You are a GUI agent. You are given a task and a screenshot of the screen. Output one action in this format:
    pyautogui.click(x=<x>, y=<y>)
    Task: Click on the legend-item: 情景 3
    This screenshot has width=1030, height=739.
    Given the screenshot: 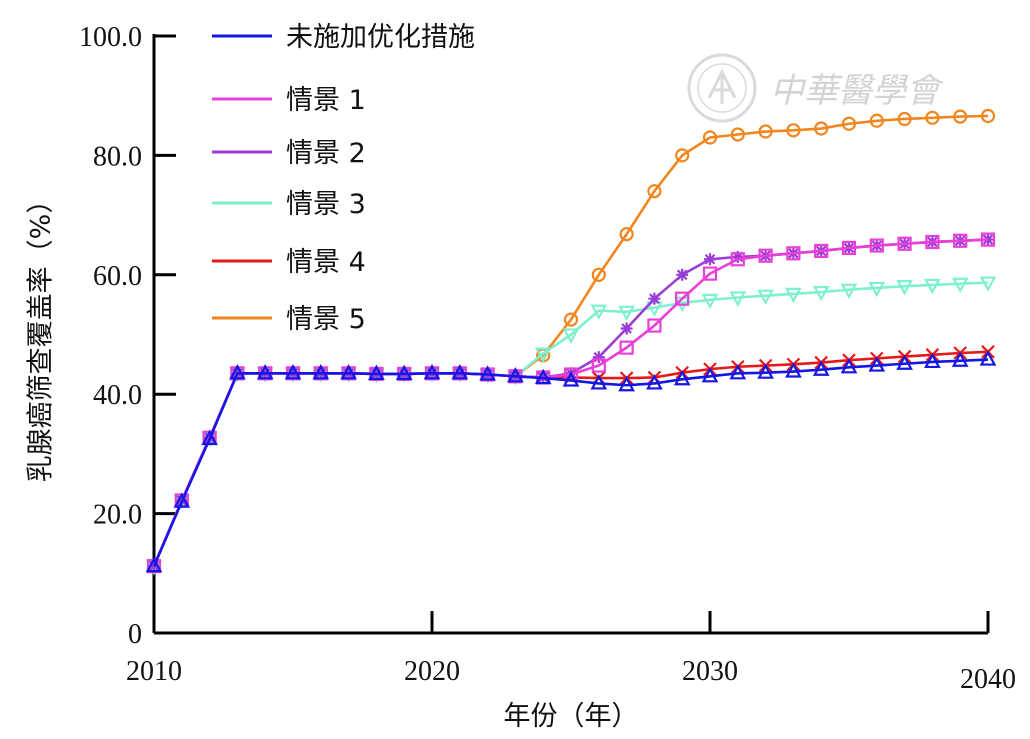 What is the action you would take?
    pyautogui.click(x=289, y=204)
    